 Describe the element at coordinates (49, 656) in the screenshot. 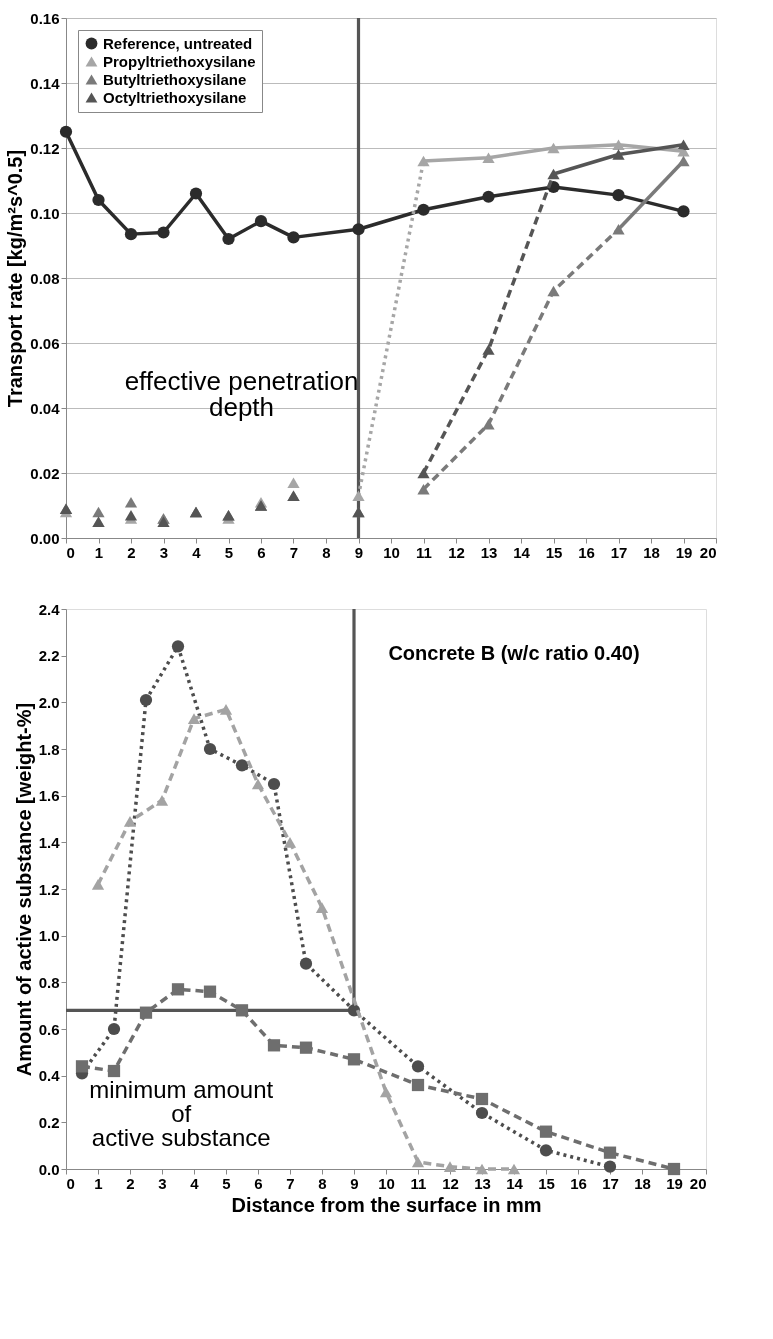

I see `y-tick-label: 2.2` at that location.